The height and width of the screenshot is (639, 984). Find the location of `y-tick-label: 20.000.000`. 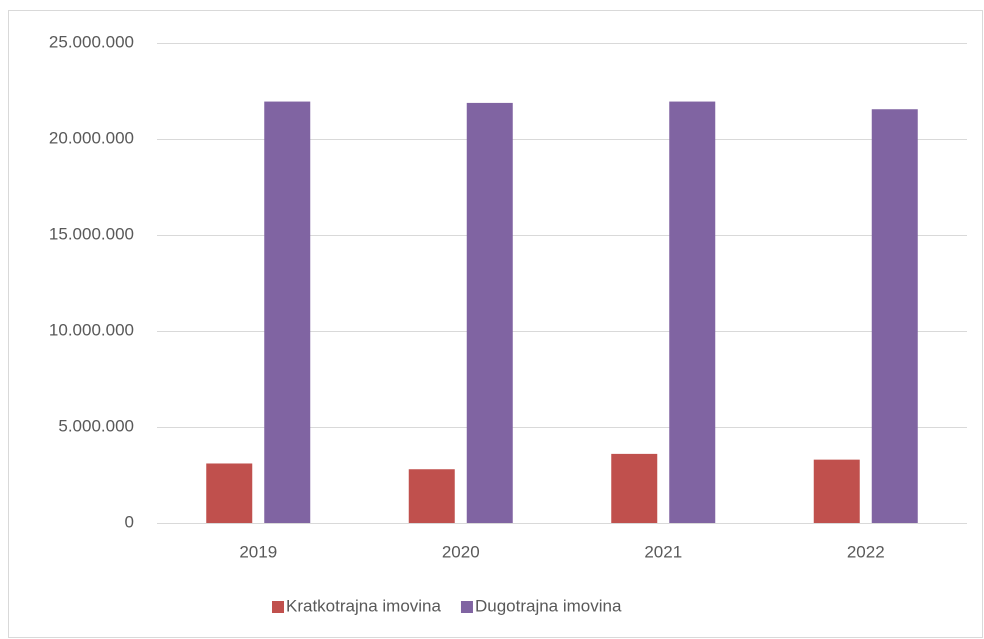

y-tick-label: 20.000.000 is located at coordinates (91, 137).